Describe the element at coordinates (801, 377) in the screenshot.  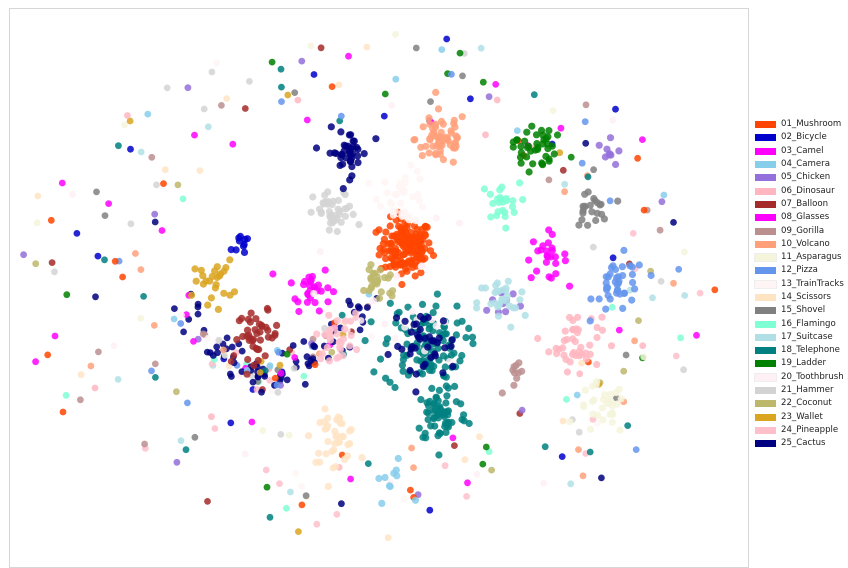
I see `legend-item: 20_Toothbrush` at that location.